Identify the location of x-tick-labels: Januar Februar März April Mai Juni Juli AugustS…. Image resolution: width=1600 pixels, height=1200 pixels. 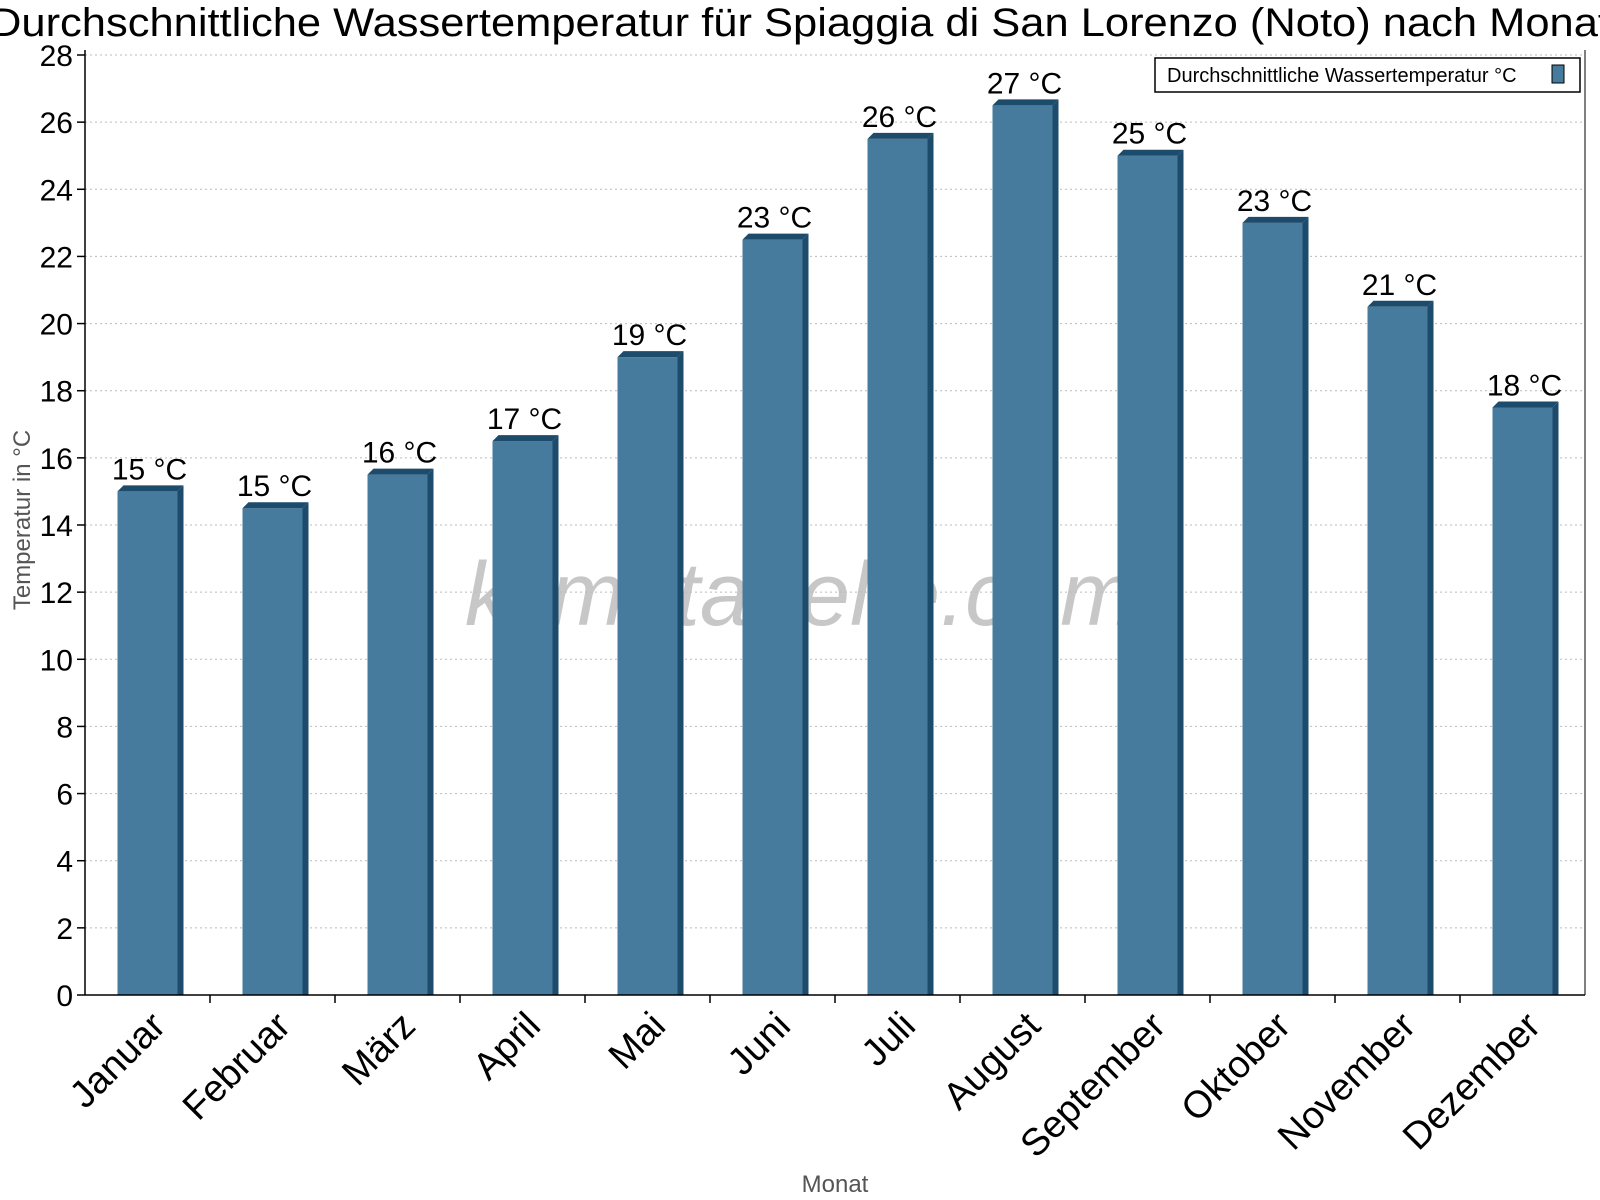
(805, 1084).